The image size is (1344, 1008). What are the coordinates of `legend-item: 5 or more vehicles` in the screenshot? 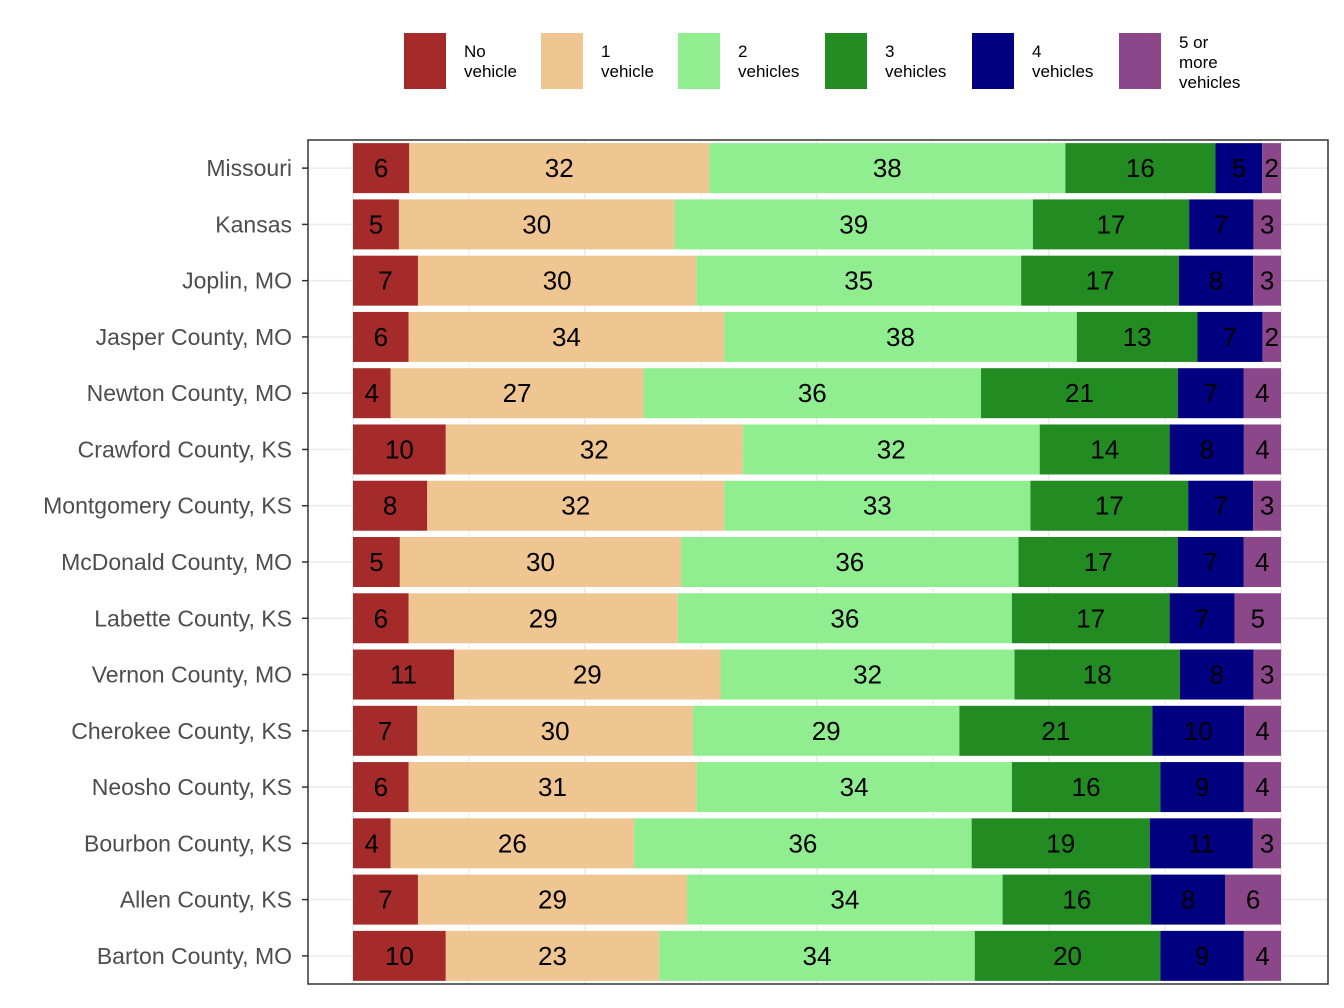 It's located at (1189, 63).